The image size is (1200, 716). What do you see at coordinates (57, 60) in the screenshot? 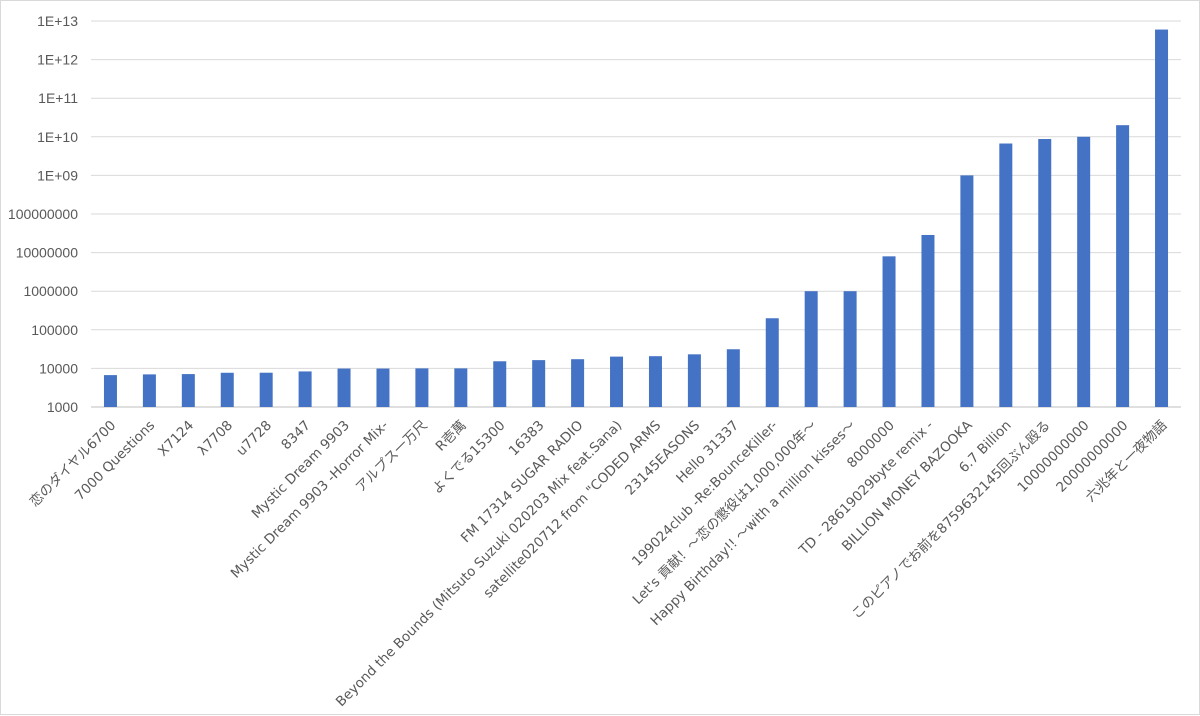
I see `y-tick-label: 1E+12` at bounding box center [57, 60].